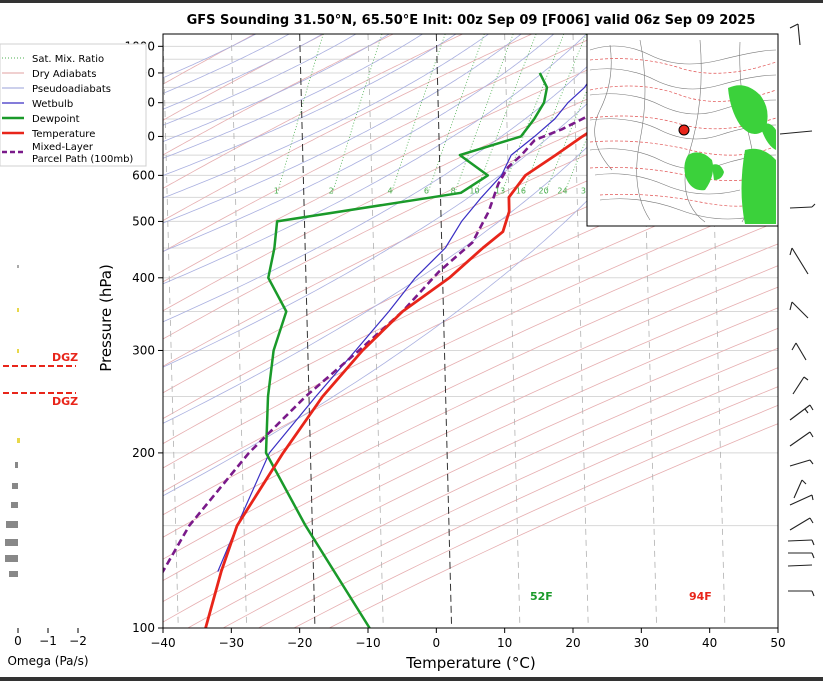 This screenshot has height=681, width=823. Describe the element at coordinates (18, 641) in the screenshot. I see `omega-tick-label: 0` at that location.